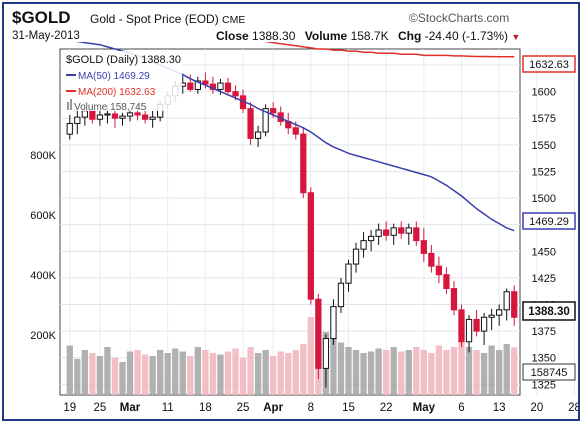  What do you see at coordinates (123, 60) in the screenshot?
I see `legend-price: $GOLD (Daily) 1388.30` at bounding box center [123, 60].